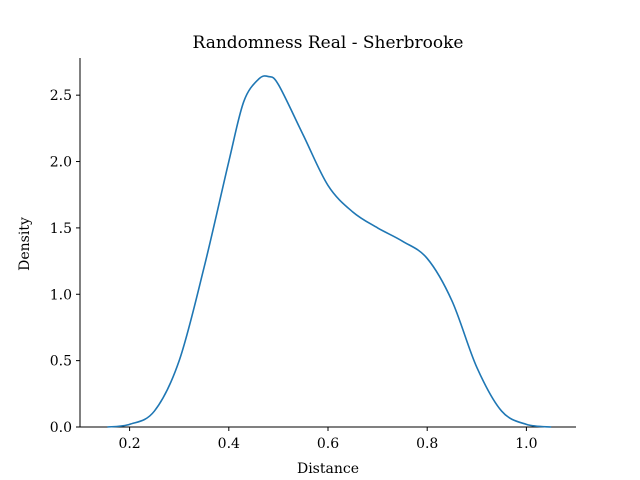 This screenshot has width=640, height=480. What do you see at coordinates (25, 244) in the screenshot?
I see `y-axis-label: Density` at bounding box center [25, 244].